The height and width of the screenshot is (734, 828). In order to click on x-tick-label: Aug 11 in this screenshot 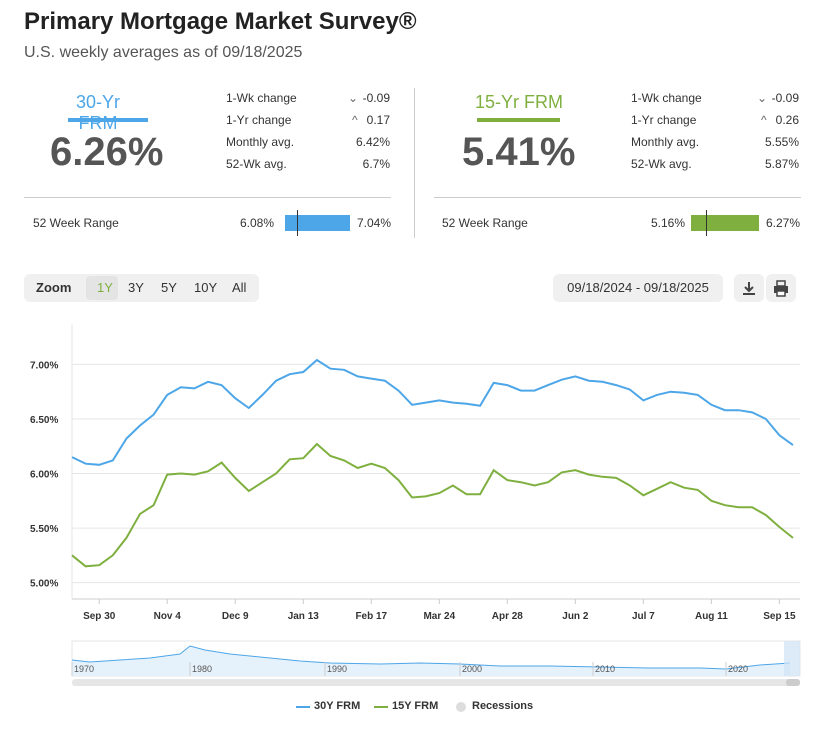, I will do `click(711, 616)`.